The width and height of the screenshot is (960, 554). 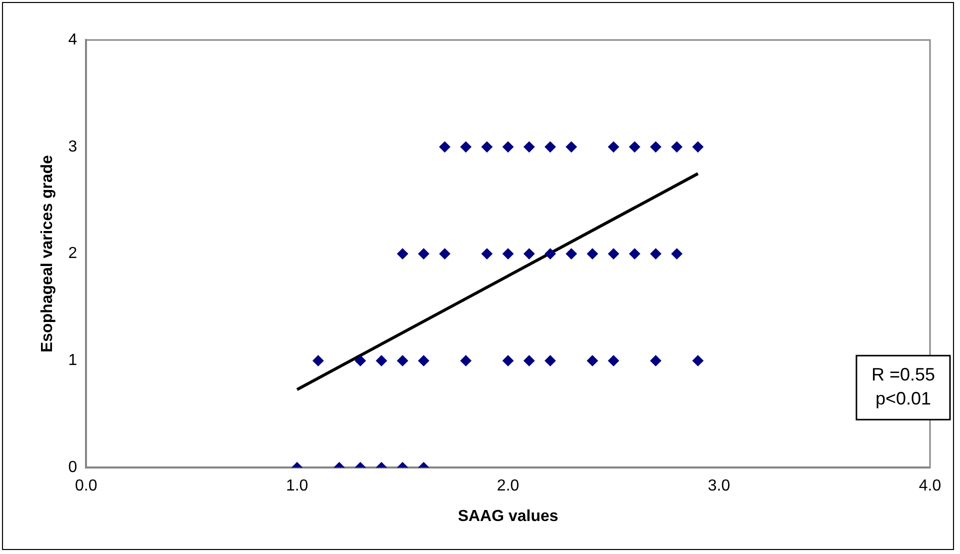 What do you see at coordinates (73, 253) in the screenshot?
I see `y-tick-label: 2` at bounding box center [73, 253].